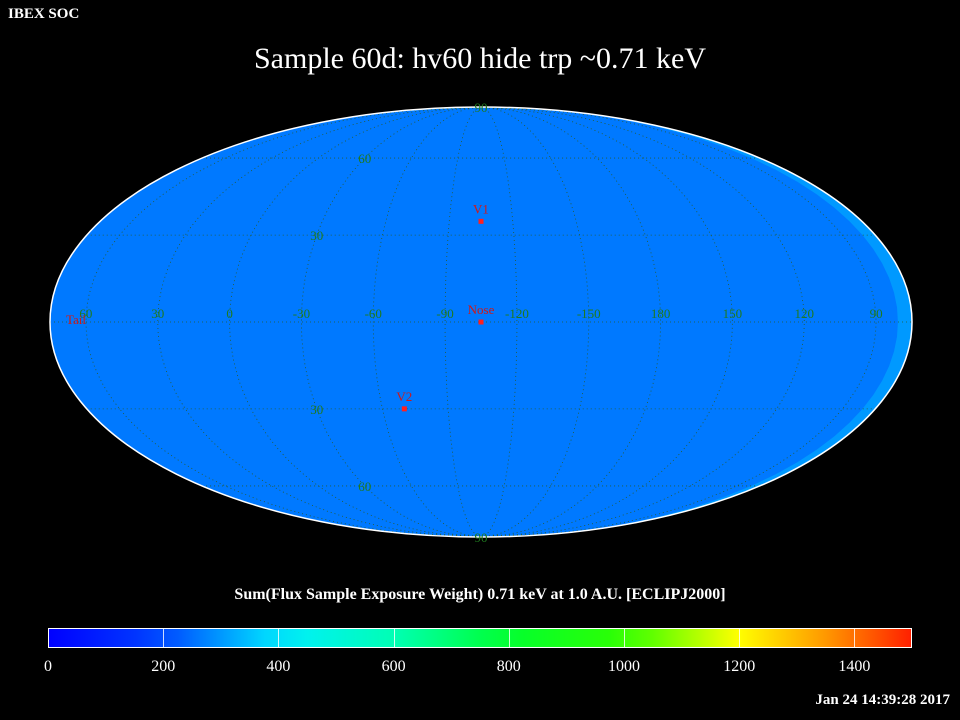 This screenshot has width=960, height=720. I want to click on colorbar-tick-label: 0, so click(48, 666).